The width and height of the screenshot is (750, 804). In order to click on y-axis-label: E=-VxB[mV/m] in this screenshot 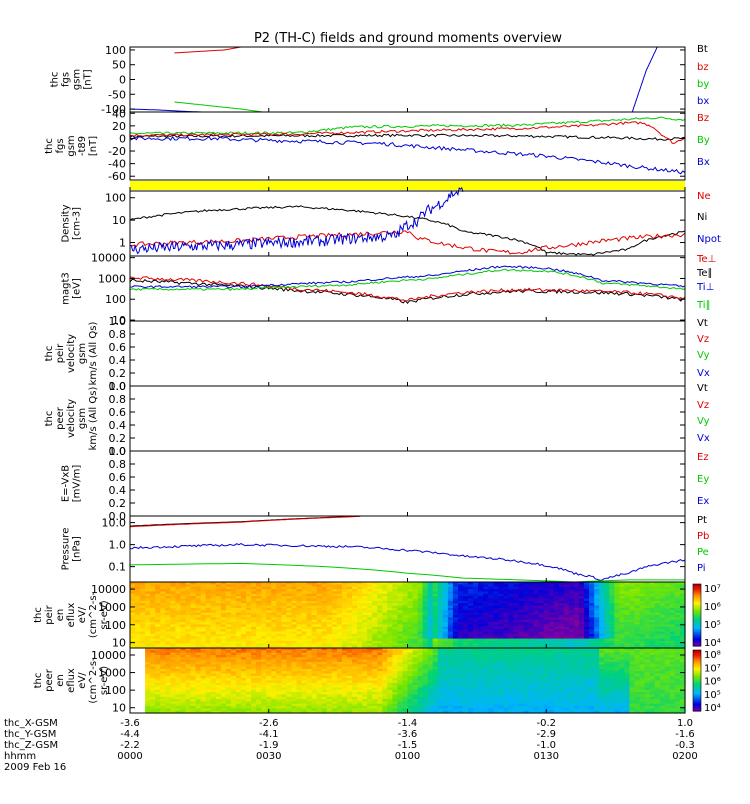, I will do `click(72, 484)`.